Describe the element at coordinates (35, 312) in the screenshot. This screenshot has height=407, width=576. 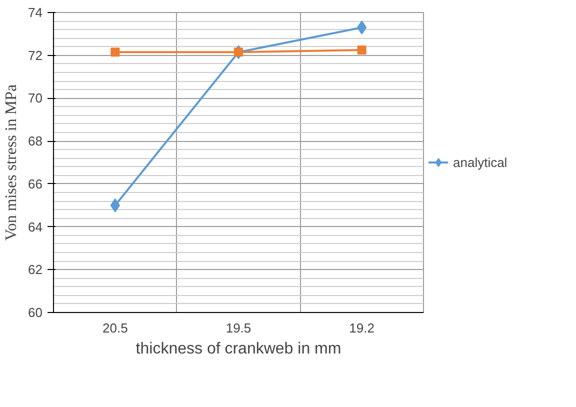
I see `y-tick-label: 60` at that location.